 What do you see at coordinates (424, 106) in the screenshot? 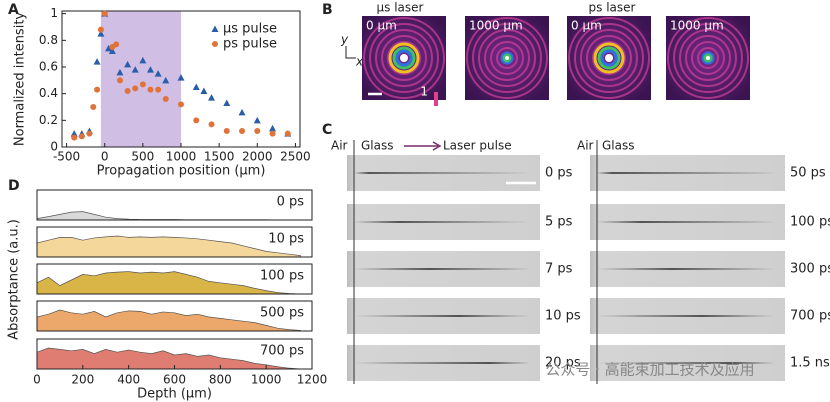
I see `colorbar-label: 0` at bounding box center [424, 106].